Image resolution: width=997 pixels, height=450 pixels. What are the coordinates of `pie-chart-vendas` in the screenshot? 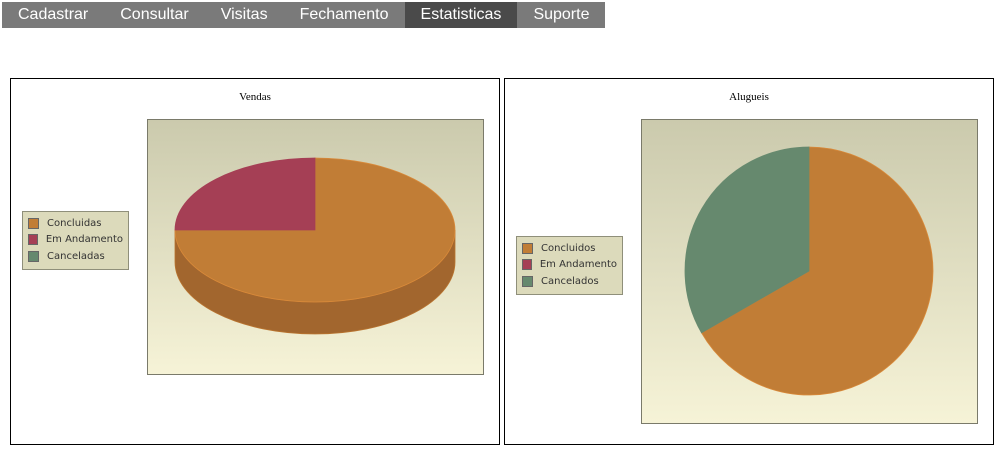 It's located at (315, 246).